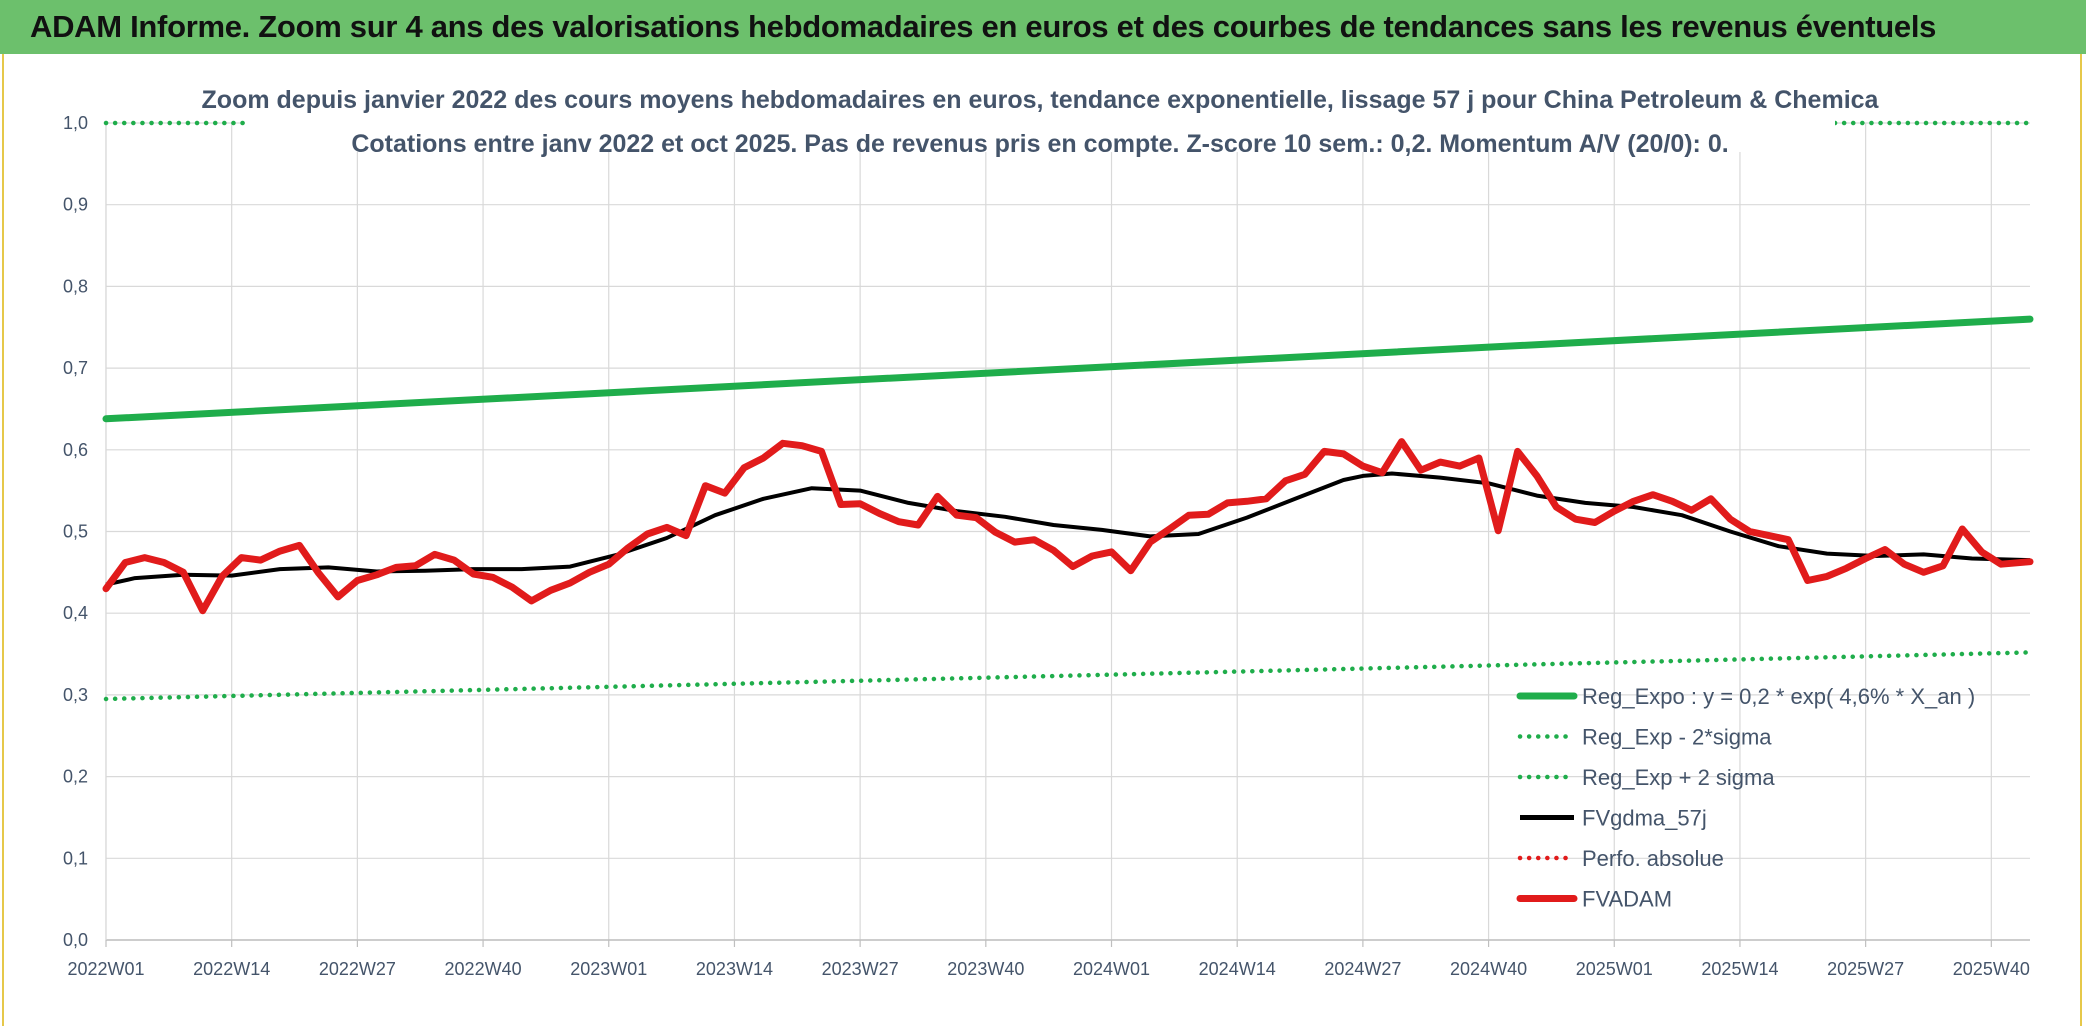 The width and height of the screenshot is (2086, 1031). What do you see at coordinates (75, 205) in the screenshot?
I see `y-tick-label: 0,9` at bounding box center [75, 205].